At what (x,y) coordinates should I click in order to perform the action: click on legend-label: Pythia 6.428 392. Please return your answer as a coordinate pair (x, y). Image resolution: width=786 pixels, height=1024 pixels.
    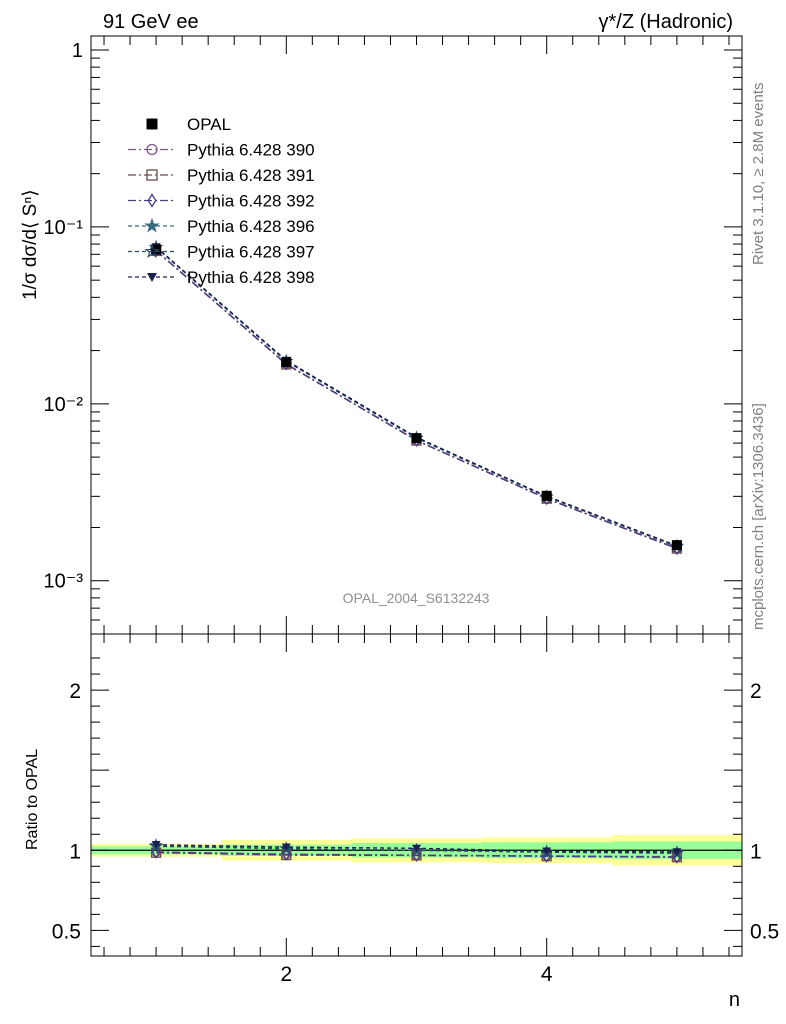
    Looking at the image, I should click on (251, 201).